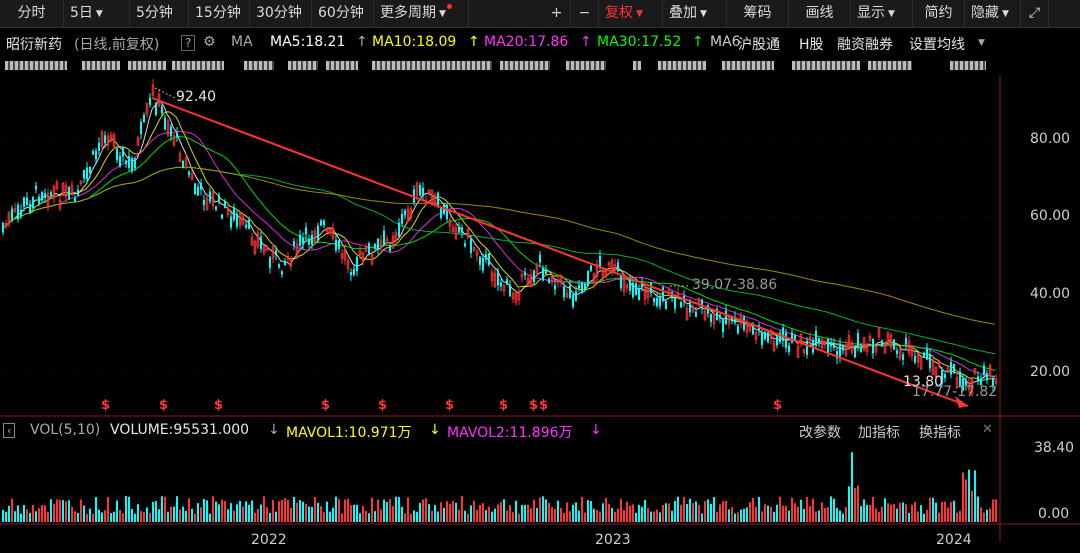 The height and width of the screenshot is (553, 1080). What do you see at coordinates (442, 14) in the screenshot?
I see `chevron-down-icon: ▼` at bounding box center [442, 14].